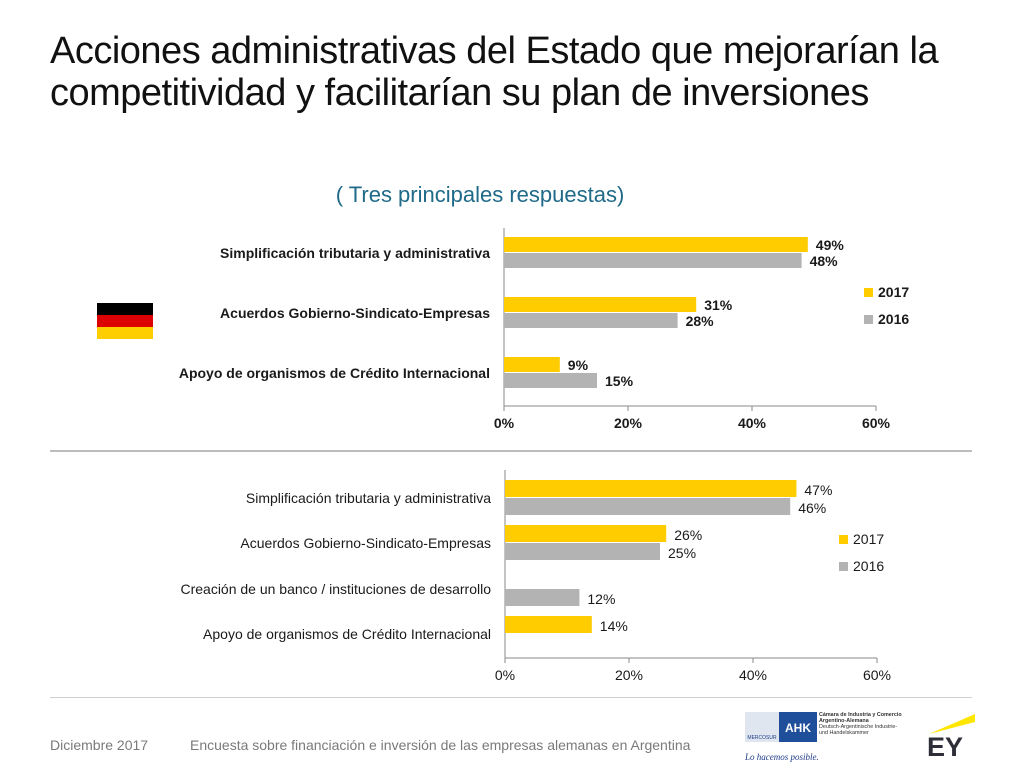 The height and width of the screenshot is (768, 1024). What do you see at coordinates (812, 508) in the screenshot?
I see `data-label: 46%` at bounding box center [812, 508].